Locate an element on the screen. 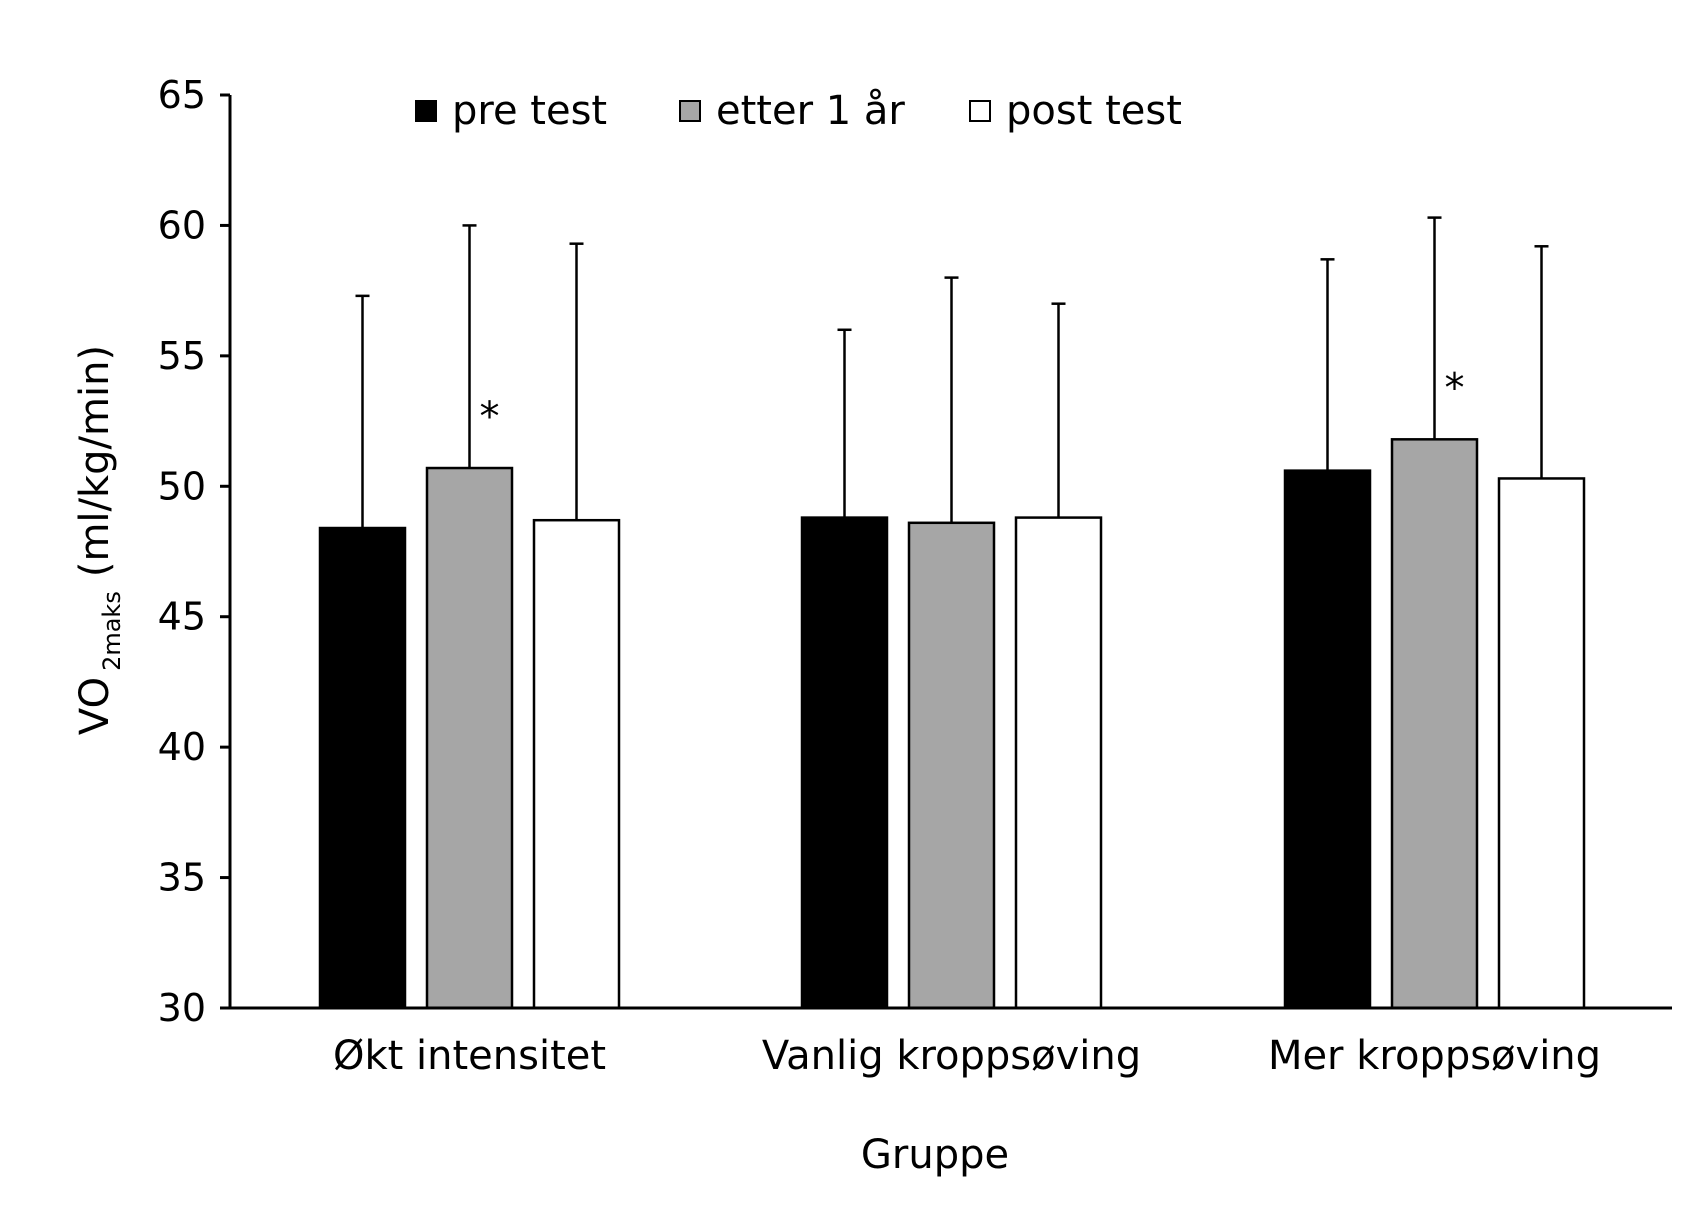 The image size is (1704, 1208). y-ticks: 30 35 40 45 50 55 60 65 is located at coordinates (194, 551).